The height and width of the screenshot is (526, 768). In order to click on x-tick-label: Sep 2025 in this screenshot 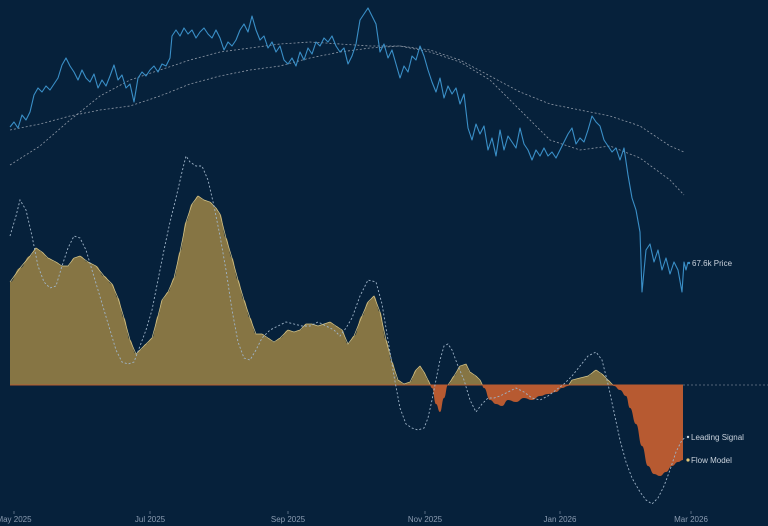, I will do `click(288, 519)`.